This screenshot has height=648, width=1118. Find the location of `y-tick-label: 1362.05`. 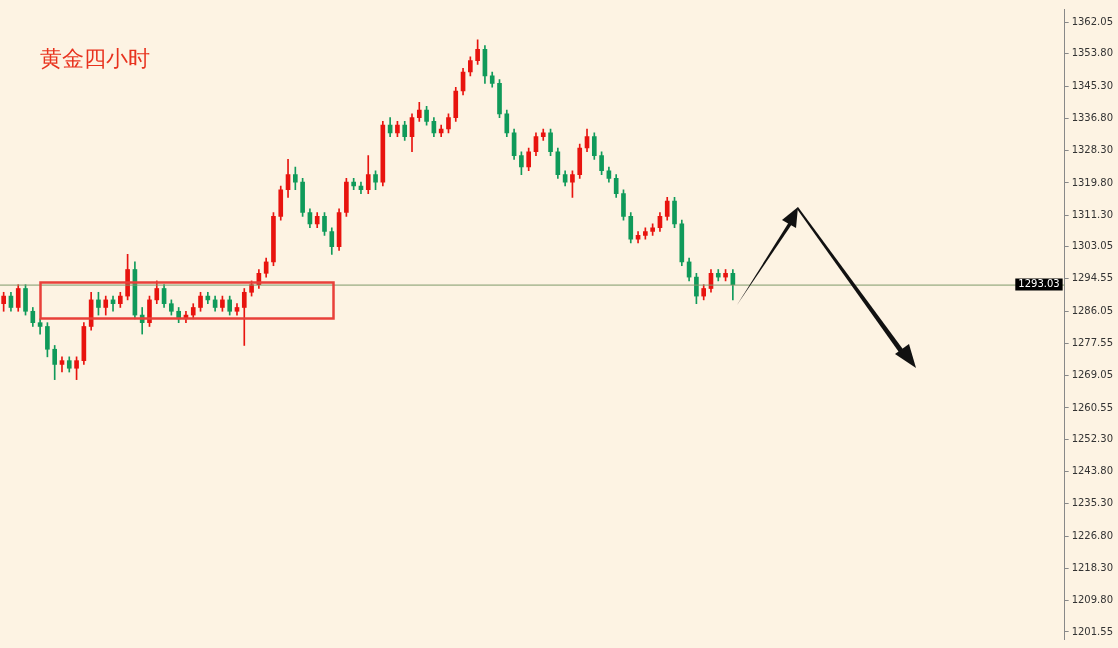

y-tick-label: 1362.05 is located at coordinates (1092, 22).